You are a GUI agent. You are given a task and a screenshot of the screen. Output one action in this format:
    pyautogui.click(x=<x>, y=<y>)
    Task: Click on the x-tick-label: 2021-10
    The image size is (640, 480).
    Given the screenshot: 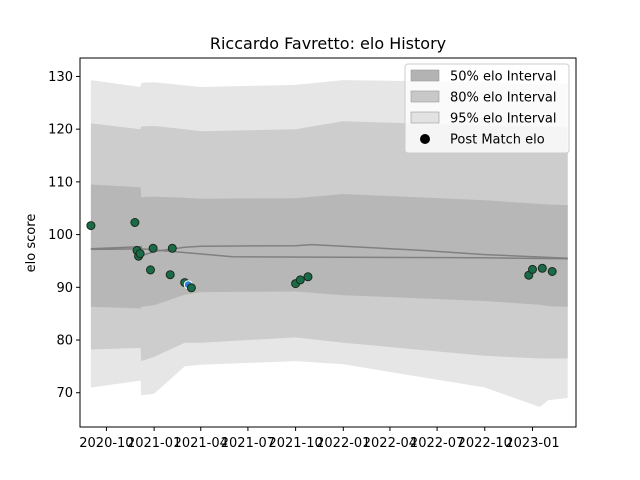 What is the action you would take?
    pyautogui.click(x=295, y=443)
    